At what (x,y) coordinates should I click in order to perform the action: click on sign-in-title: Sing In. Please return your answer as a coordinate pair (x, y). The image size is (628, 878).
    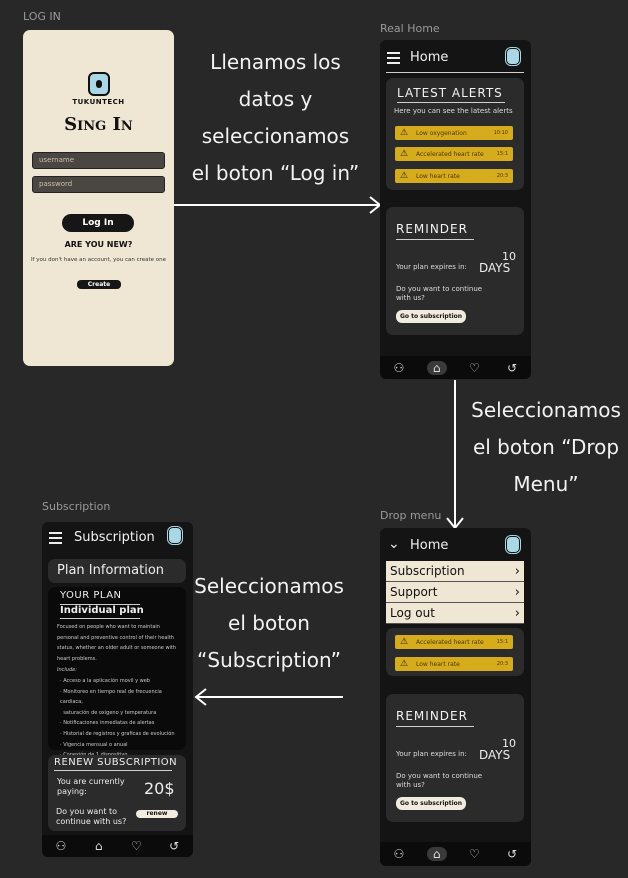
    Looking at the image, I should click on (98, 124).